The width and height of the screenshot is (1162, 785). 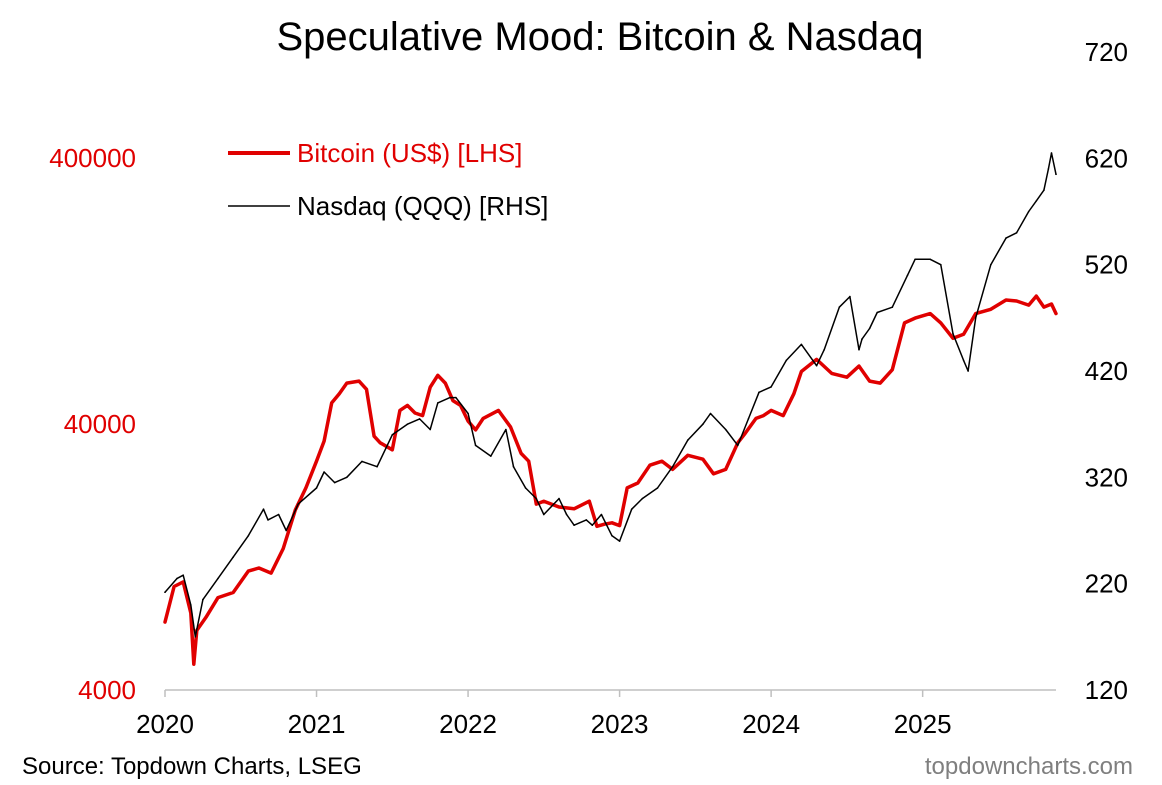 What do you see at coordinates (192, 766) in the screenshot?
I see `source-note: Source: Topdown Charts, LSEG` at bounding box center [192, 766].